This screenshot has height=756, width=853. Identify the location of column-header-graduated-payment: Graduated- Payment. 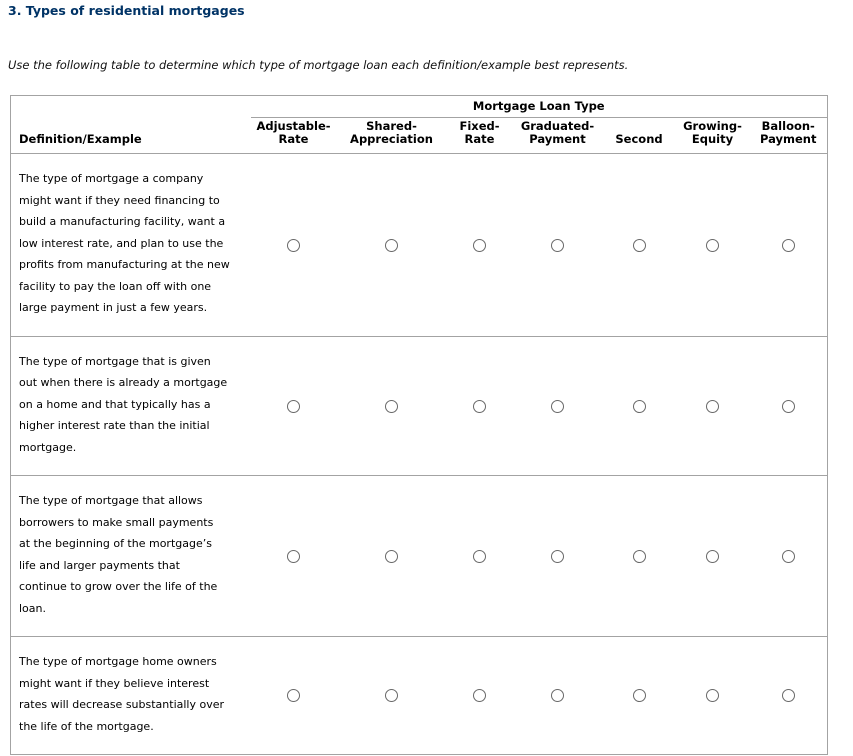
(557, 135).